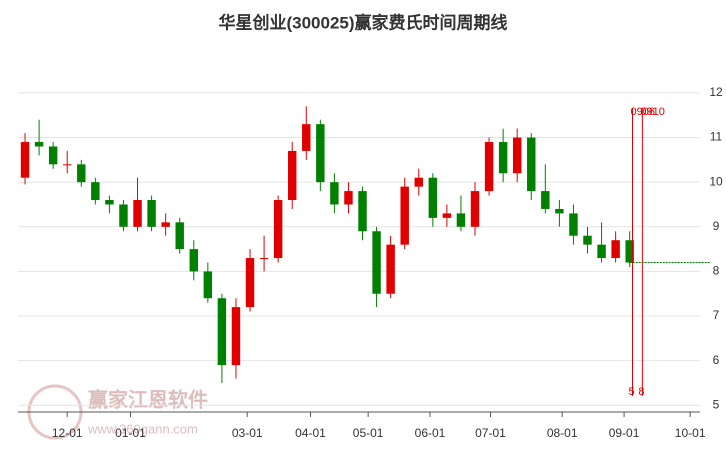 Image resolution: width=726 pixels, height=455 pixels. I want to click on y-tick-label: 12, so click(716, 92).